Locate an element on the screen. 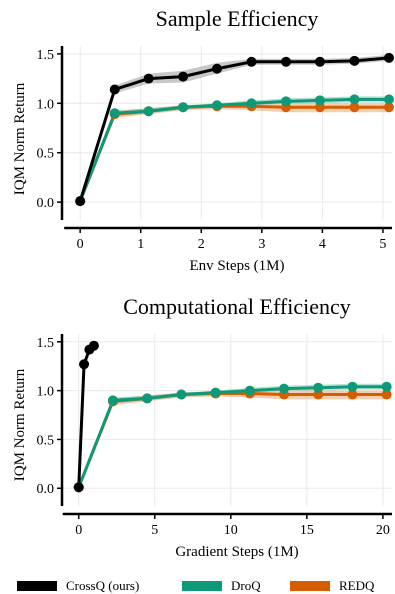  chart-title: Computational Efficiency is located at coordinates (236, 306).